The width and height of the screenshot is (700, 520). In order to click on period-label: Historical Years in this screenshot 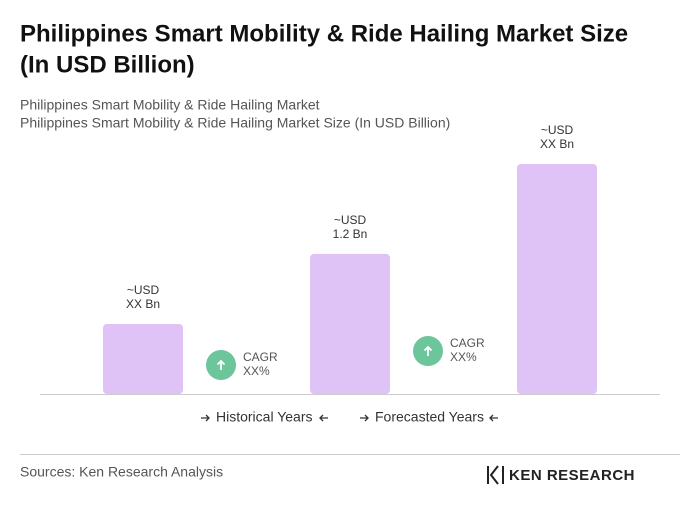, I will do `click(264, 417)`.